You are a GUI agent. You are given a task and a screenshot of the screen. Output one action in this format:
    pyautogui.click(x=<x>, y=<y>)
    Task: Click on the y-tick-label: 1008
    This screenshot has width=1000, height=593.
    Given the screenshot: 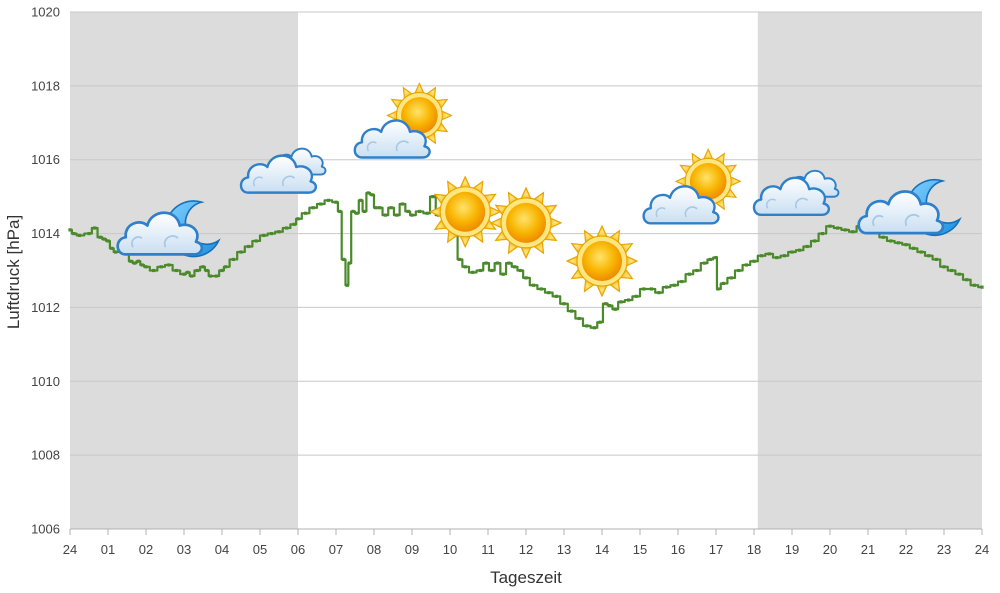 What is the action you would take?
    pyautogui.click(x=45, y=455)
    